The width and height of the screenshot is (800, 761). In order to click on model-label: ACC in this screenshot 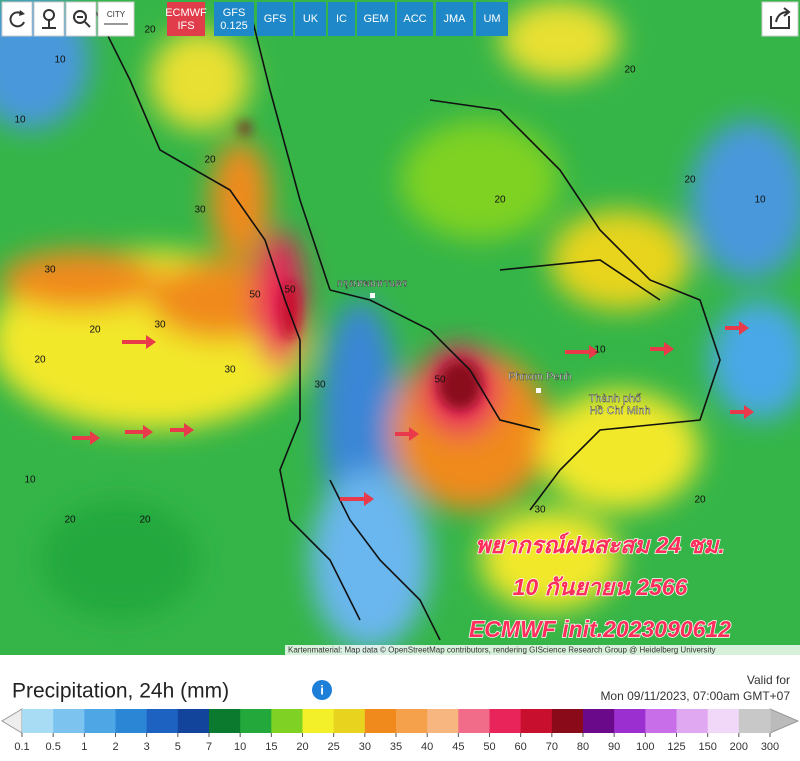, I will do `click(414, 19)`.